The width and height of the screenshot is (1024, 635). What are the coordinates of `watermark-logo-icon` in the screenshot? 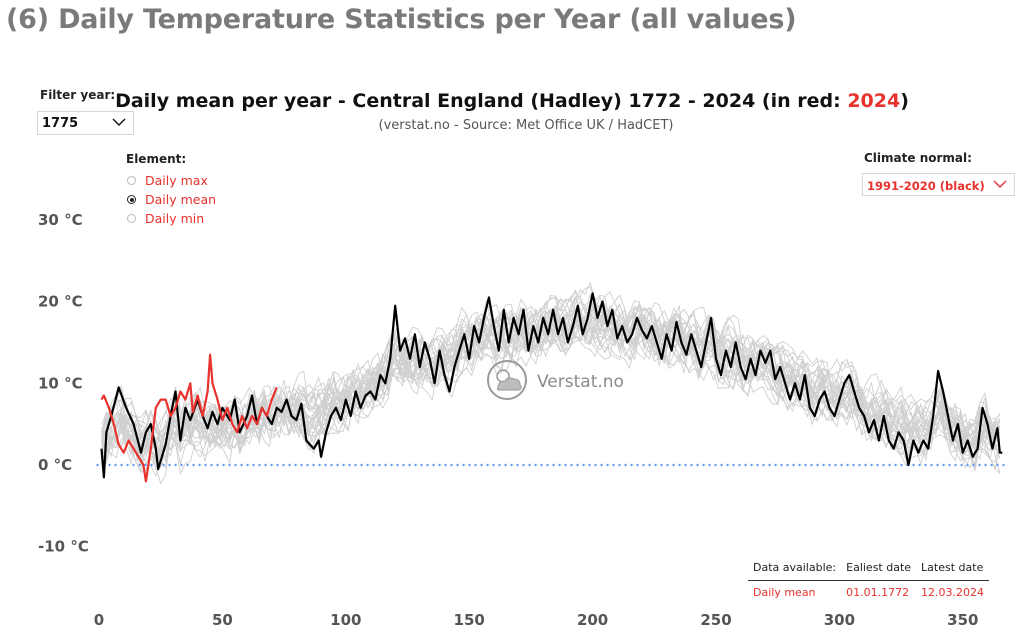 It's located at (507, 380).